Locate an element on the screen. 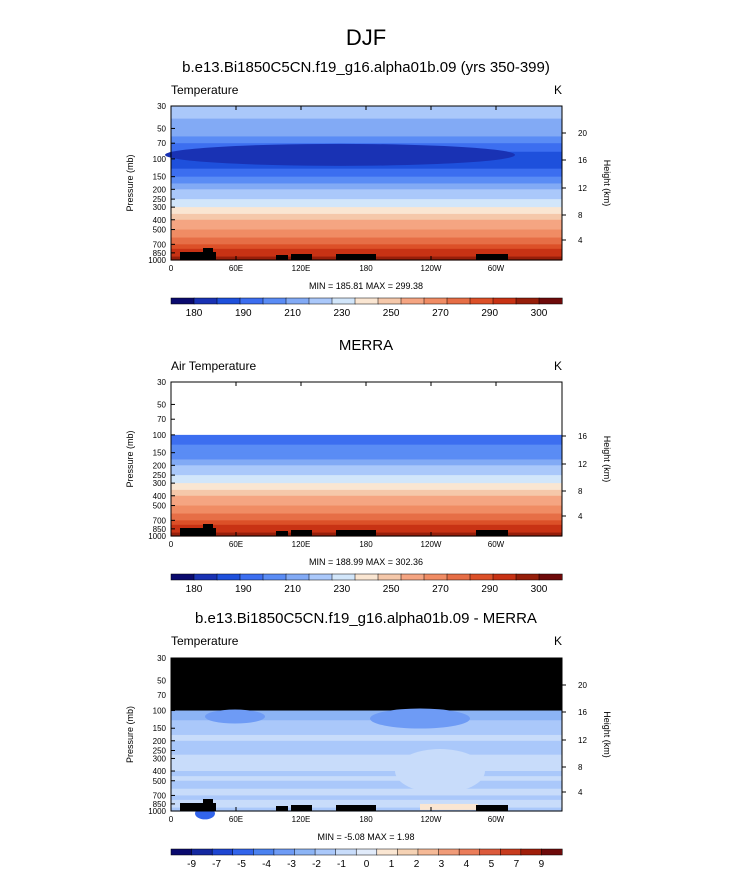 Image resolution: width=733 pixels, height=872 pixels. pressure-tick-label: 850 is located at coordinates (160, 529).